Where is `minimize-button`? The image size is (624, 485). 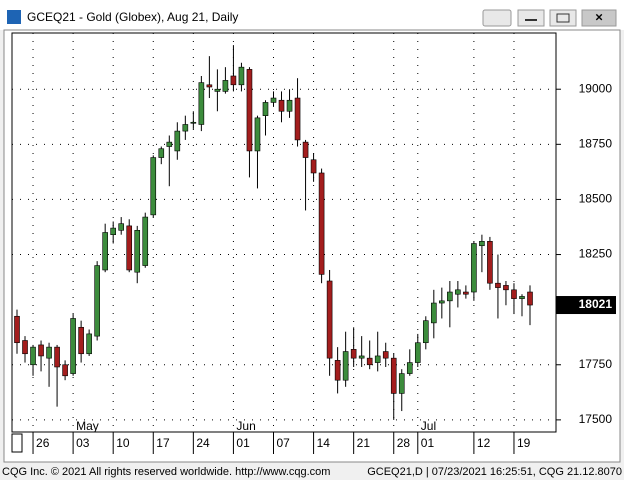 minimize-button is located at coordinates (531, 18).